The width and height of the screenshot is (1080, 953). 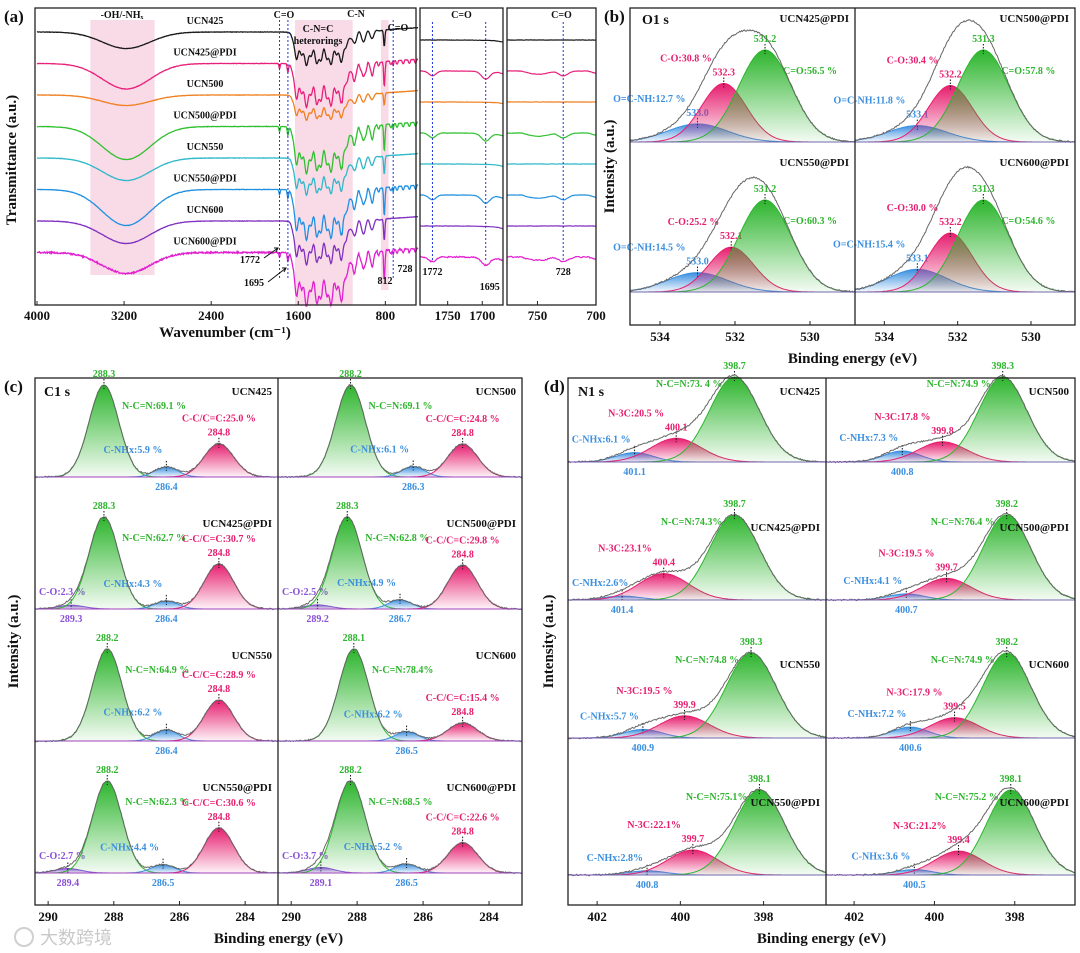 I want to click on highlight-region, so click(x=384, y=155).